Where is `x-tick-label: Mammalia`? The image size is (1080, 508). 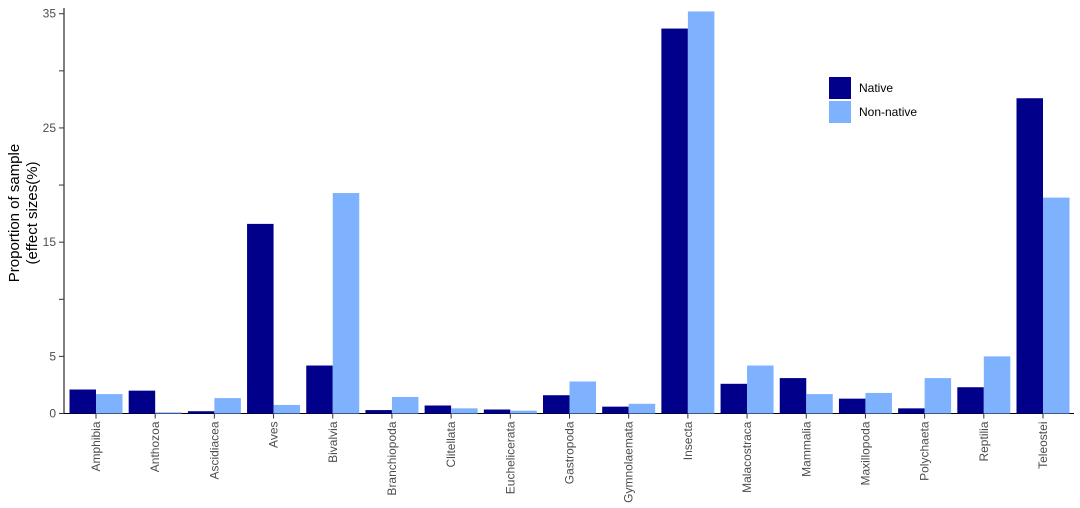 x-tick-label: Mammalia is located at coordinates (806, 449).